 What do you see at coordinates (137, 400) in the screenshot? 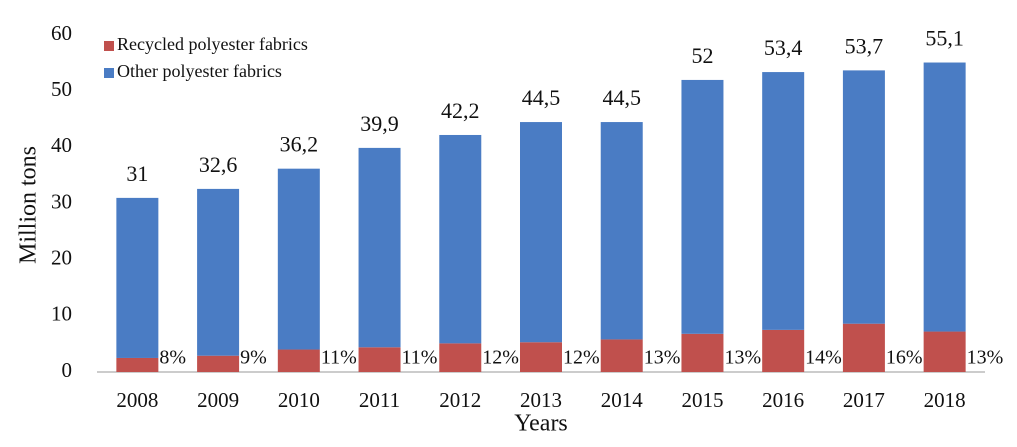
I see `x-tick-label: 2008` at bounding box center [137, 400].